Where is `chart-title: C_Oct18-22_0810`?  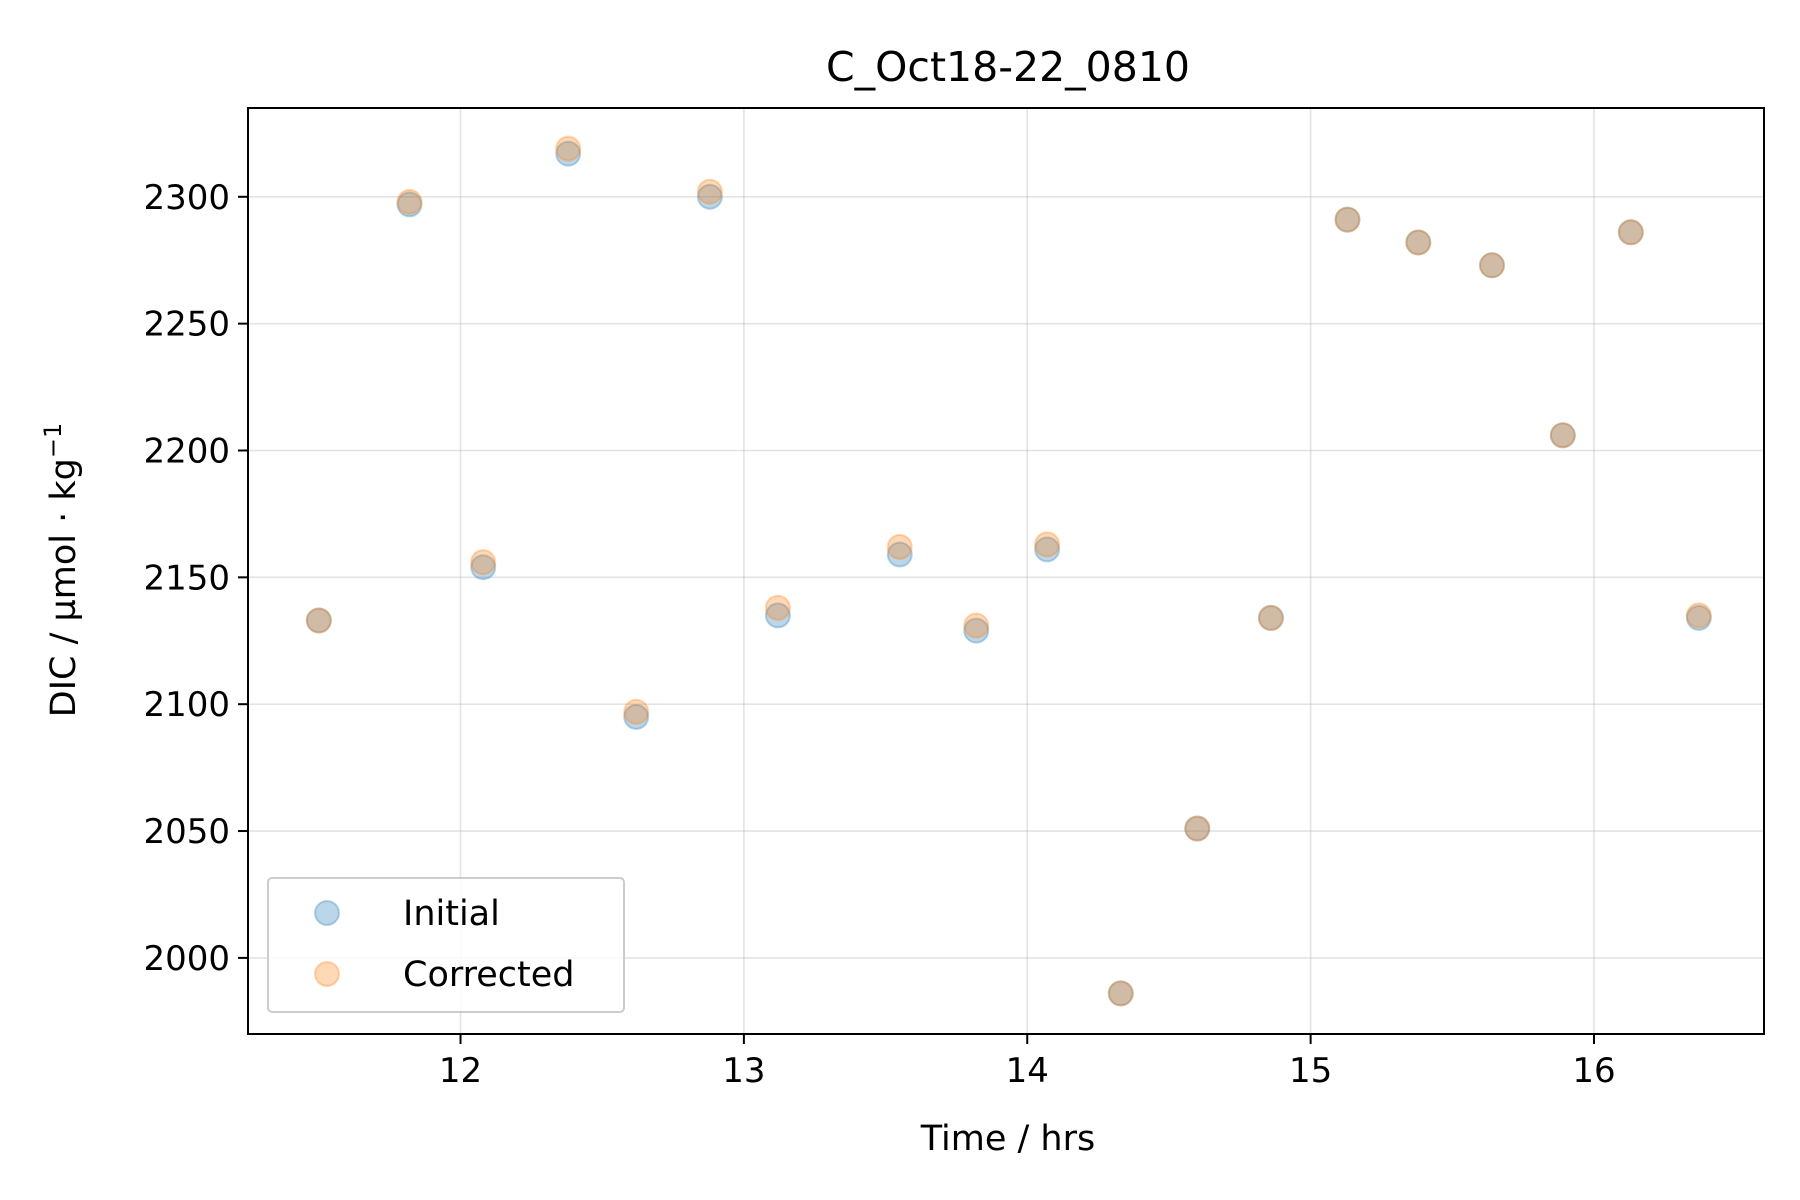
chart-title: C_Oct18-22_0810 is located at coordinates (1008, 67).